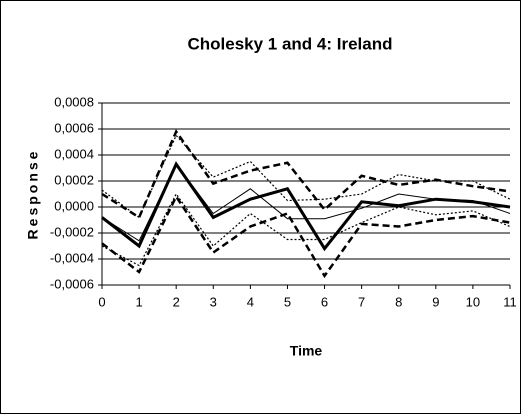 The width and height of the screenshot is (522, 415). I want to click on x-axis-title: Time, so click(306, 351).